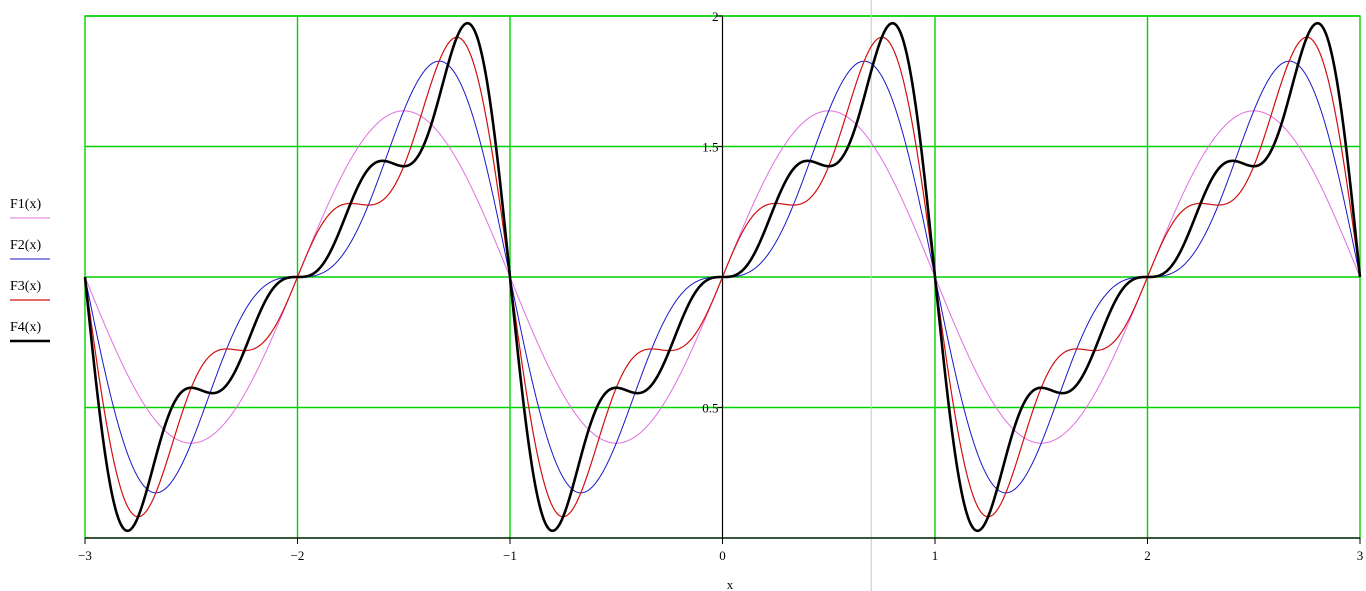 The height and width of the screenshot is (591, 1366). Describe the element at coordinates (25, 286) in the screenshot. I see `legend-label-3: F3(x)` at that location.